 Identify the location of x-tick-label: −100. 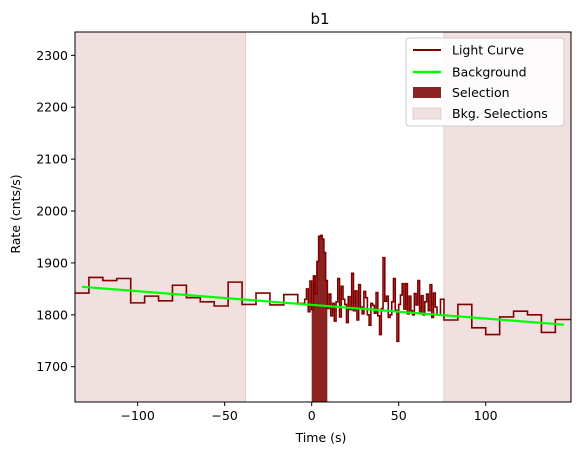
(137, 415).